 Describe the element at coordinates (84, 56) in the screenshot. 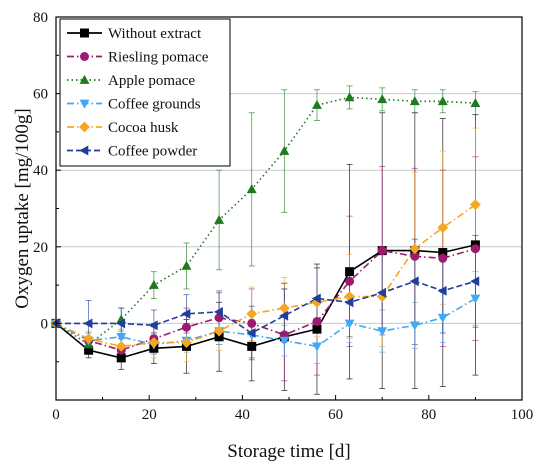

I see `legend-marker-riesling-pomace` at that location.